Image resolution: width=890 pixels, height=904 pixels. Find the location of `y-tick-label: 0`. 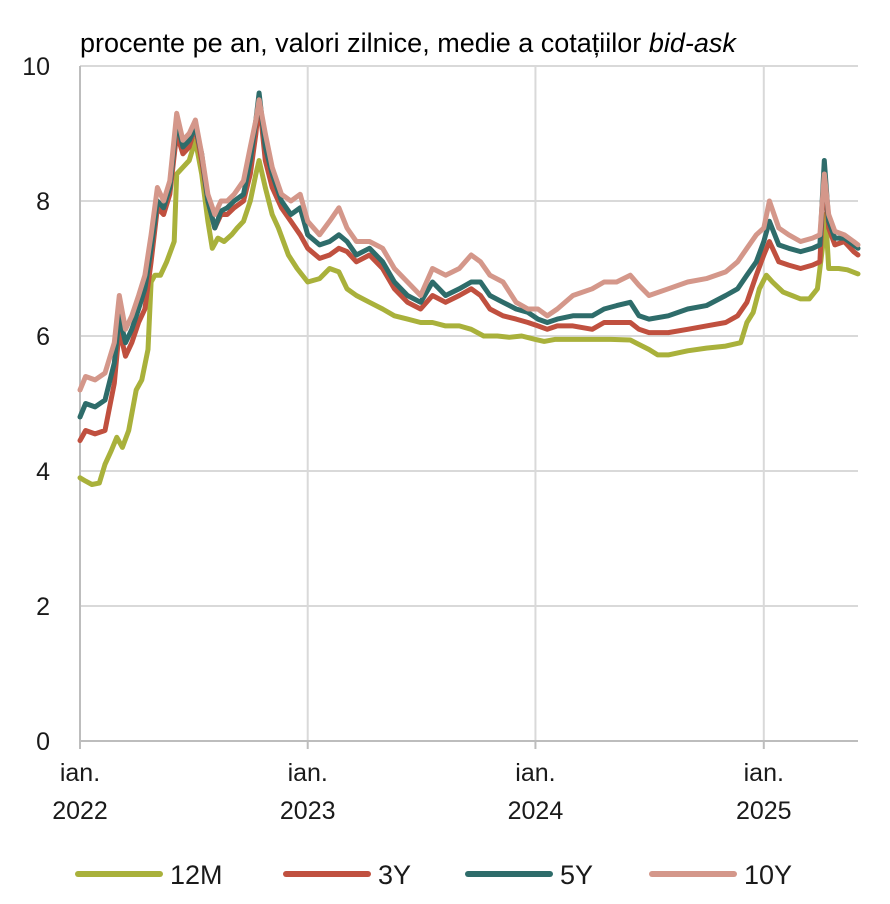

y-tick-label: 0 is located at coordinates (43, 742).